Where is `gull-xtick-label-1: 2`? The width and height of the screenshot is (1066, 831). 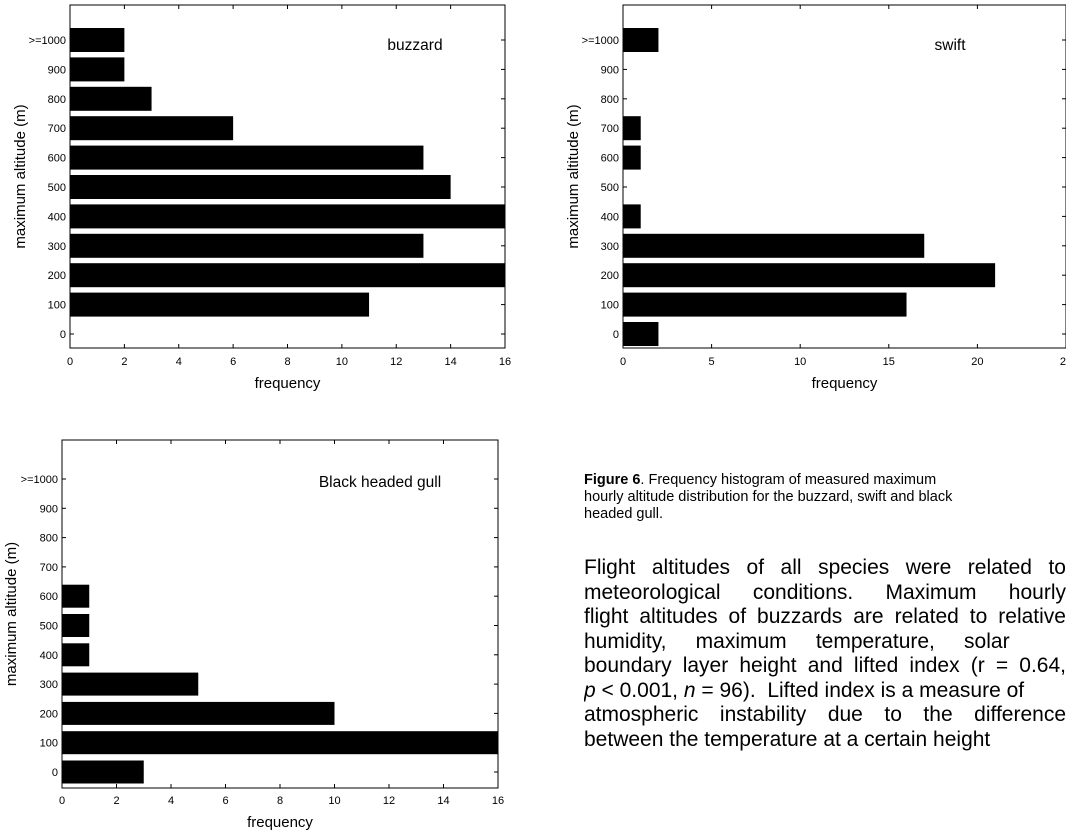
gull-xtick-label-1: 2 is located at coordinates (116, 801).